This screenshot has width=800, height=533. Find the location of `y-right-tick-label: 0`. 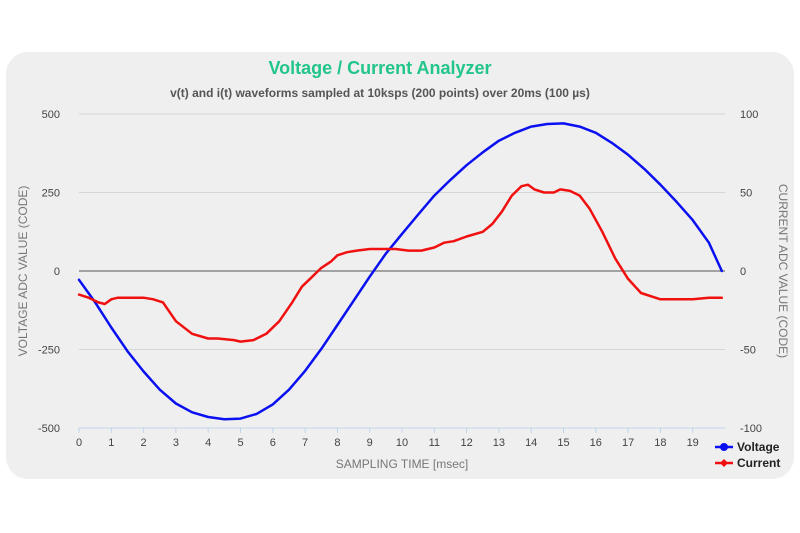

y-right-tick-label: 0 is located at coordinates (743, 272).